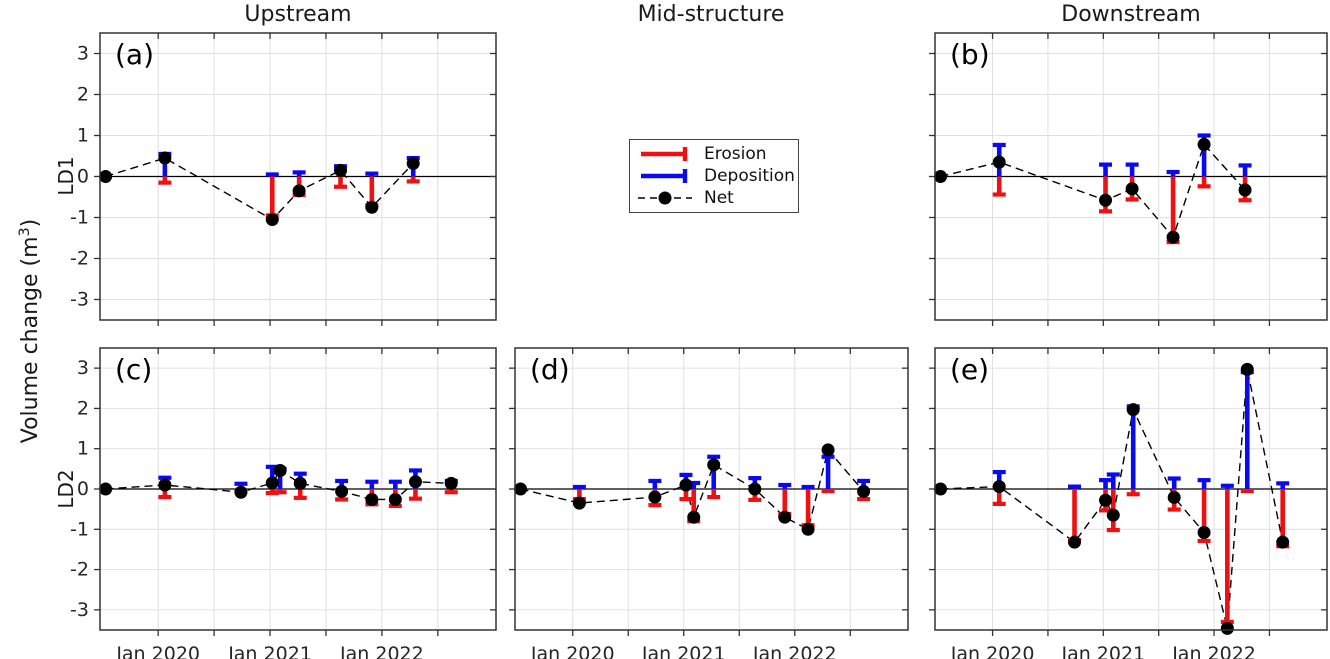 The height and width of the screenshot is (659, 1330). I want to click on legend-item-erosion: Erosion, so click(718, 154).